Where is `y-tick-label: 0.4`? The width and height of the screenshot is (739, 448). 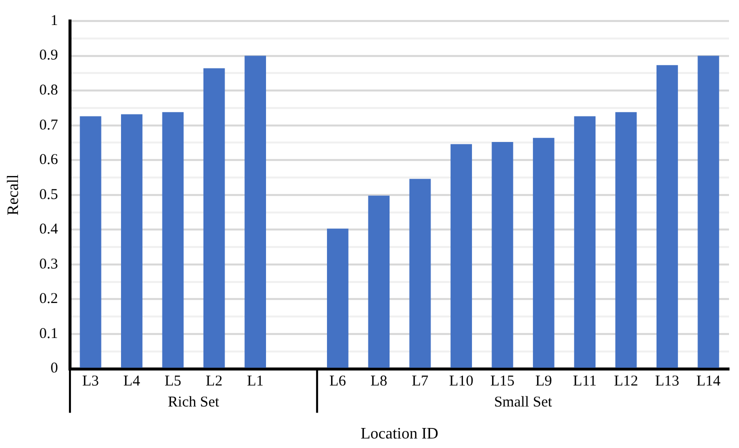 y-tick-label: 0.4 is located at coordinates (48, 230).